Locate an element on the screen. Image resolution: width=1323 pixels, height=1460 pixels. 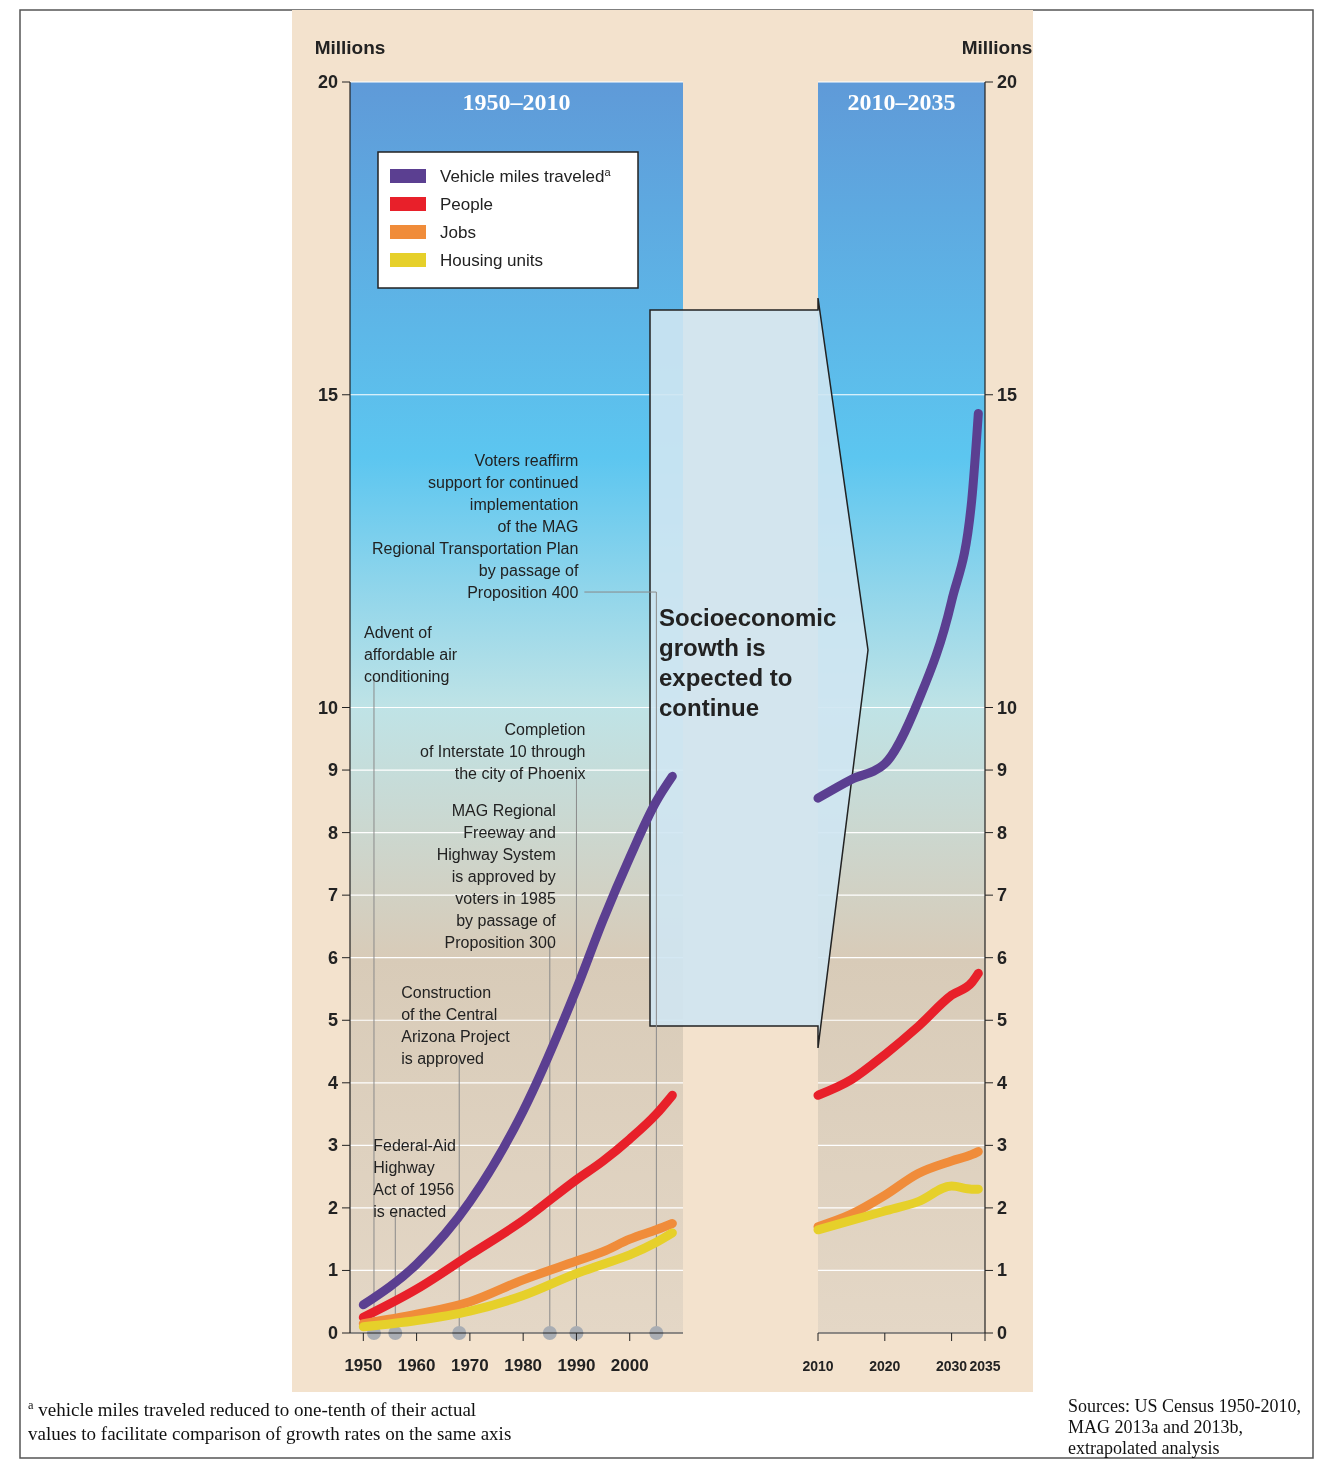
ref-line-label: Construction of the Central Arizona Project is approved is located at coordinates (456, 1026).